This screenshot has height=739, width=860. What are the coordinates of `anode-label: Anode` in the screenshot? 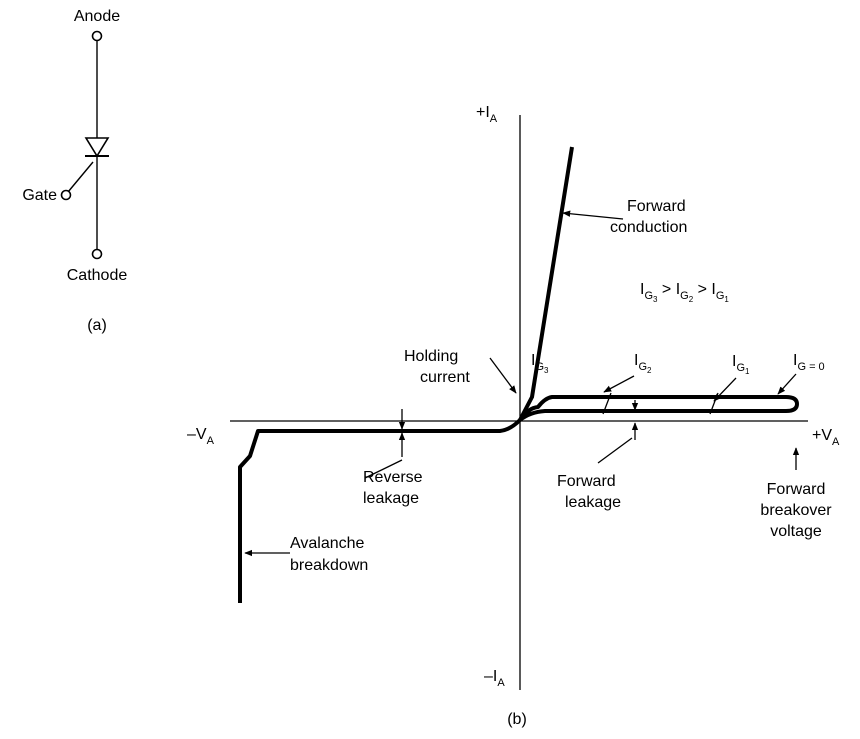 It's located at (97, 16).